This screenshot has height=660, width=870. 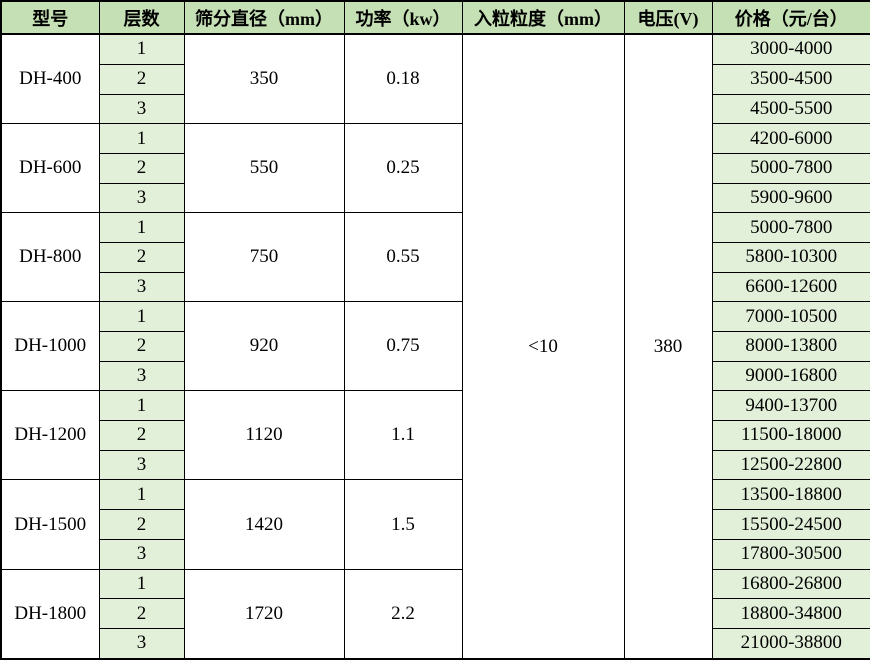 What do you see at coordinates (790, 613) in the screenshot?
I see `price-cell: 18800-34800` at bounding box center [790, 613].